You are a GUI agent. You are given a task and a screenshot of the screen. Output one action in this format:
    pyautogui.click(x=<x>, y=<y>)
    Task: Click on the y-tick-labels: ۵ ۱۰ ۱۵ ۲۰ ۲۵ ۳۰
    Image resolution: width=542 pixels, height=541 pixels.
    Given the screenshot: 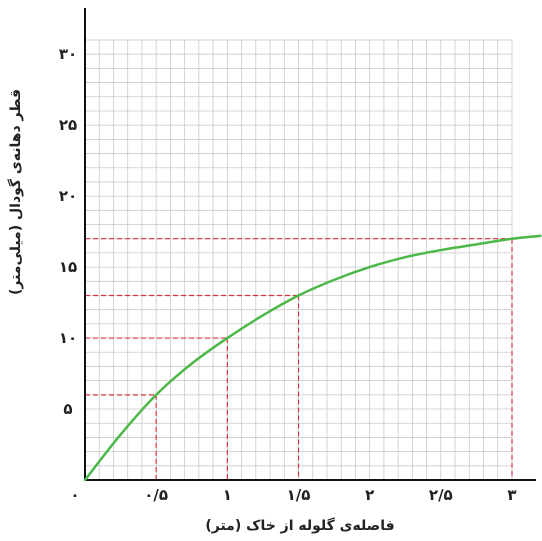 What is the action you would take?
    pyautogui.click(x=68, y=231)
    